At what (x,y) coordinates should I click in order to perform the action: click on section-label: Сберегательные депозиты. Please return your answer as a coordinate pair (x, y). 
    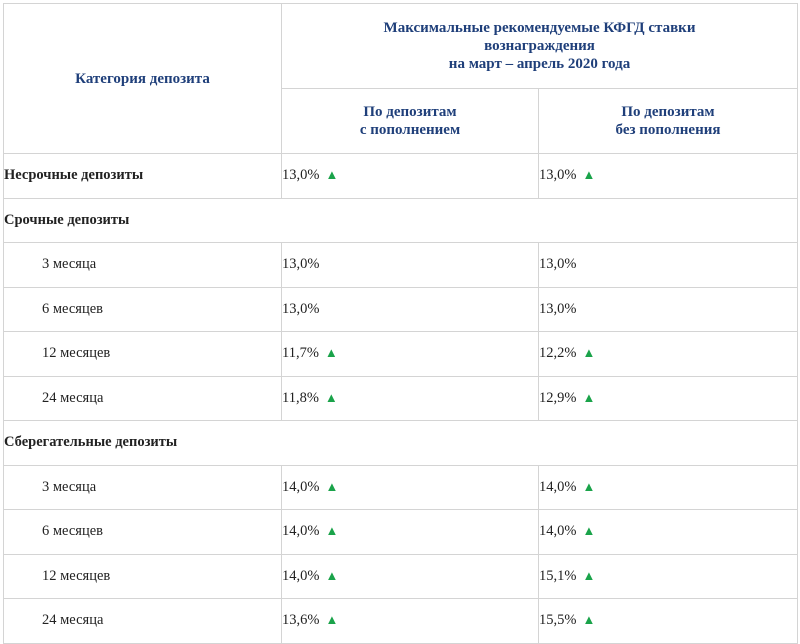
    Looking at the image, I should click on (400, 443).